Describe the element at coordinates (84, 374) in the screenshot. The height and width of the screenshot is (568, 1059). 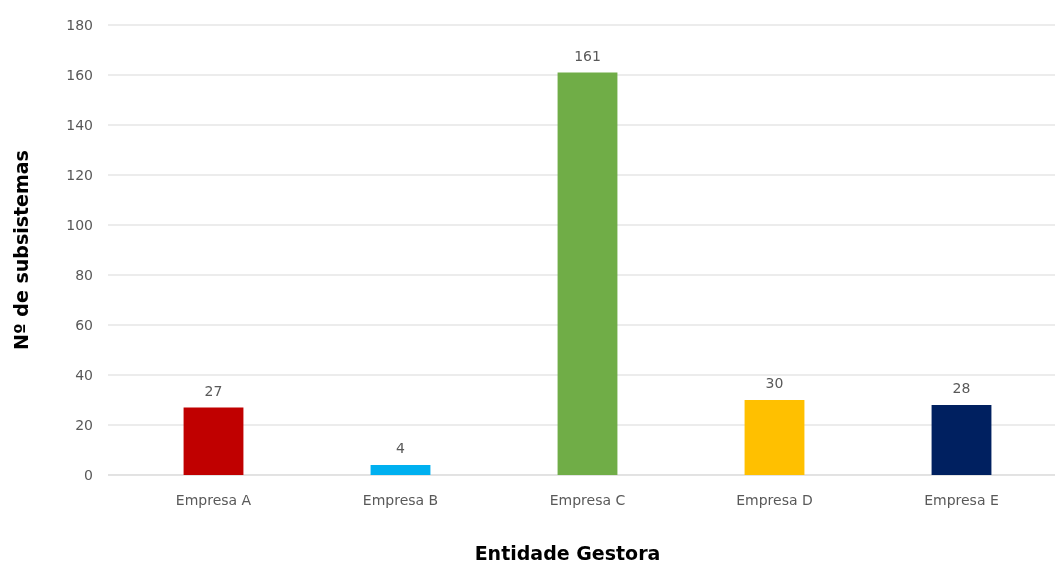
I see `y-tick-label: 40` at that location.